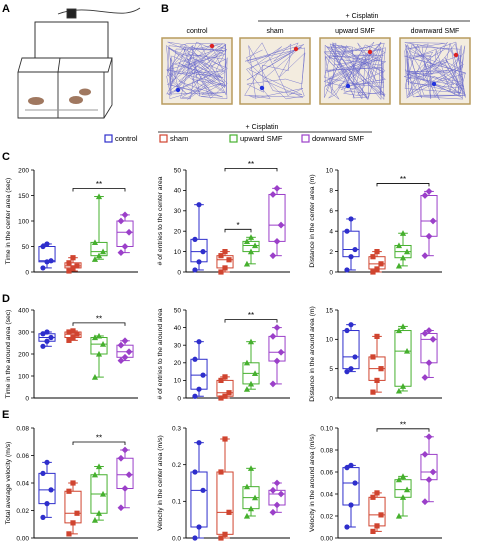 Image resolution: width=478 pixels, height=550 pixels. What do you see at coordinates (362, 16) in the screenshot?
I see `cisplatin-label-b: + Cisplatin` at bounding box center [362, 16].